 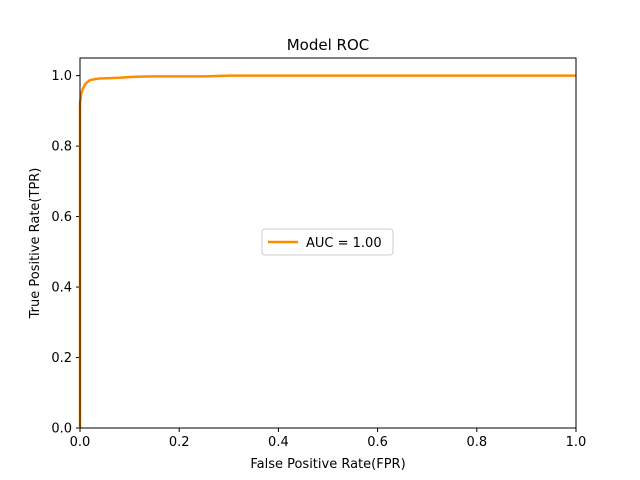 I want to click on legend: AUC = 1.00, so click(x=327, y=242).